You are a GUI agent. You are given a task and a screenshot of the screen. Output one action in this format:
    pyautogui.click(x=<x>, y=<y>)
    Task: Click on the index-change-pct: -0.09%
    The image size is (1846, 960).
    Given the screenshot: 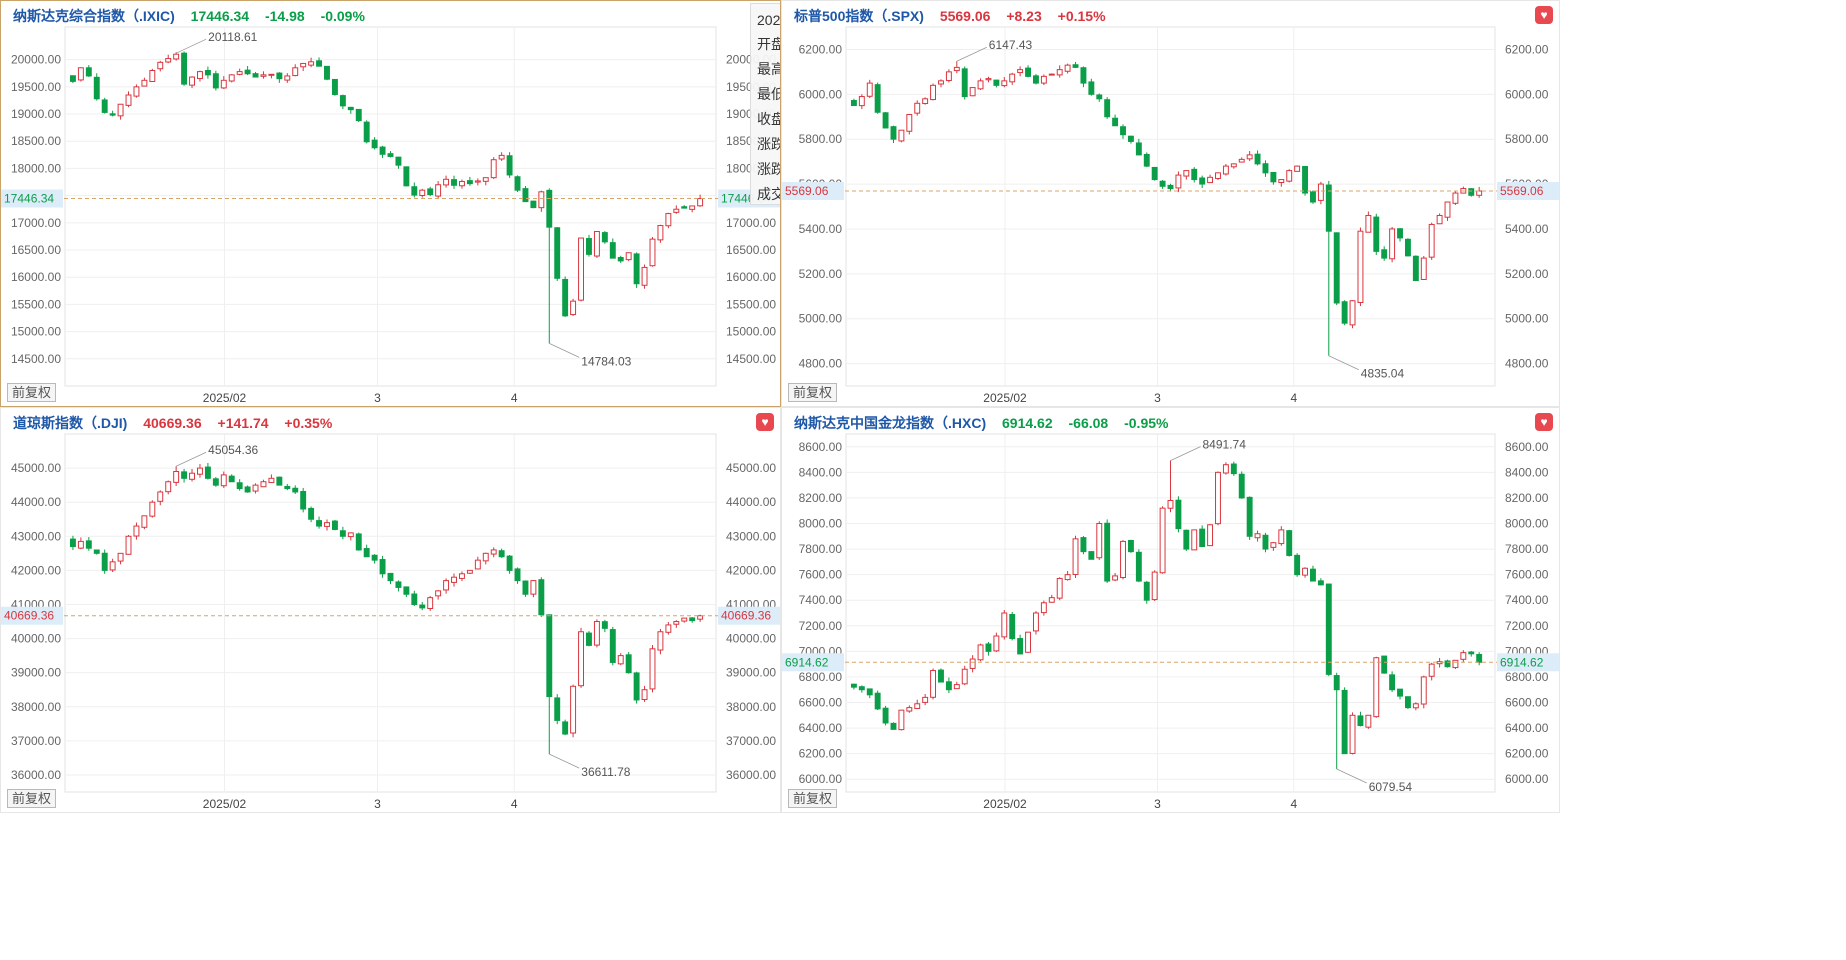 What is the action you would take?
    pyautogui.click(x=342, y=16)
    